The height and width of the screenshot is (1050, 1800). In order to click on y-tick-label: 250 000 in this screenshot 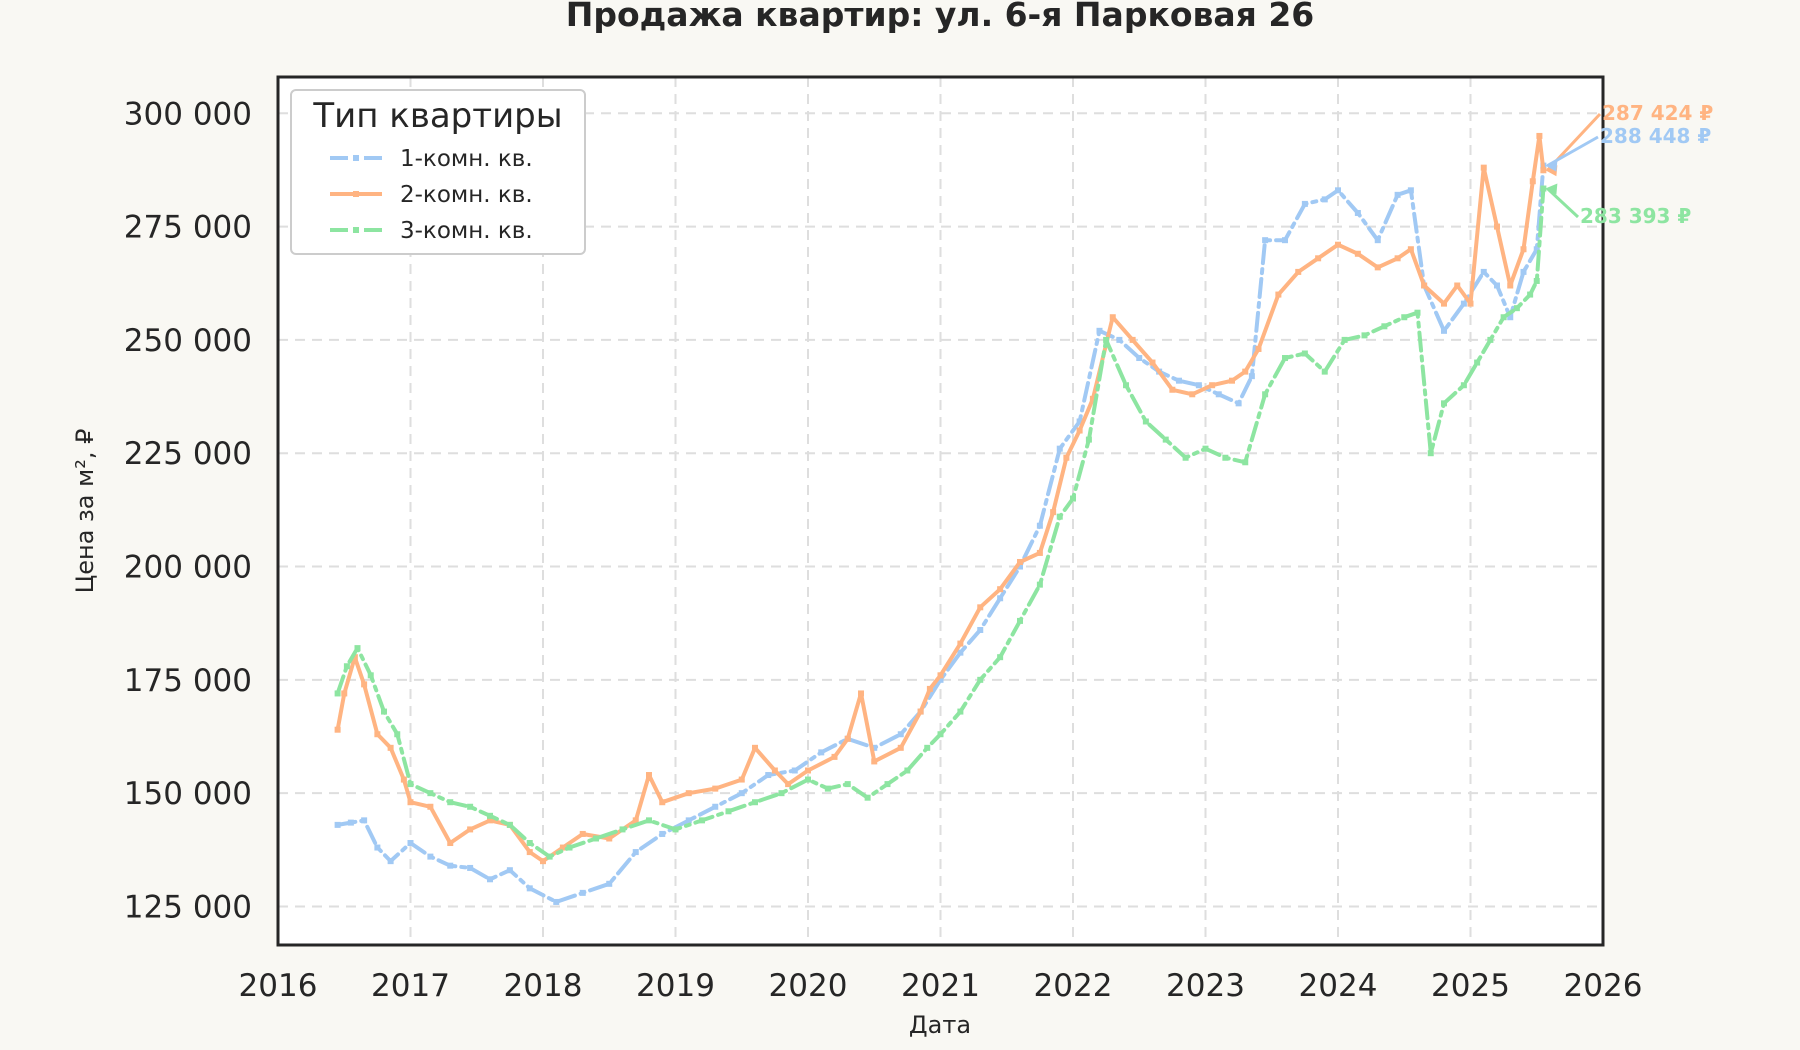, I will do `click(188, 341)`.